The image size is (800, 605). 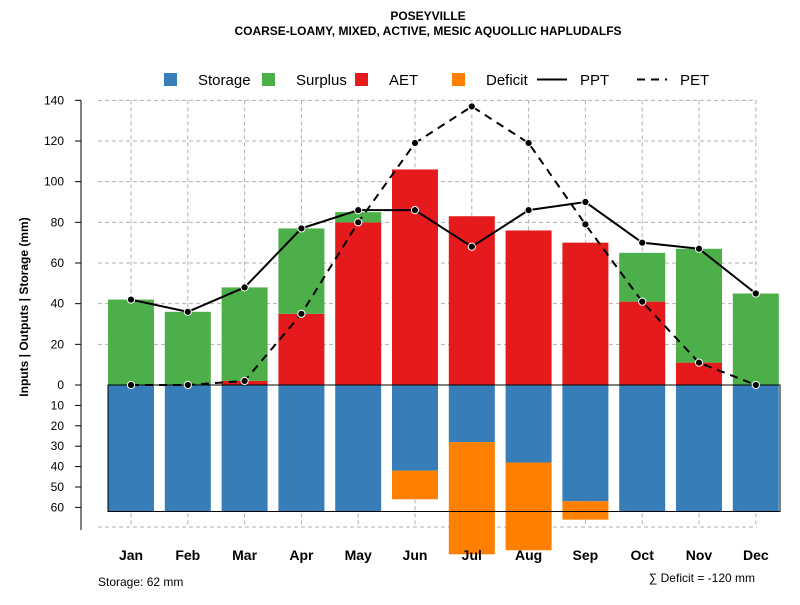 I want to click on point-pet-sep, so click(x=585, y=224).